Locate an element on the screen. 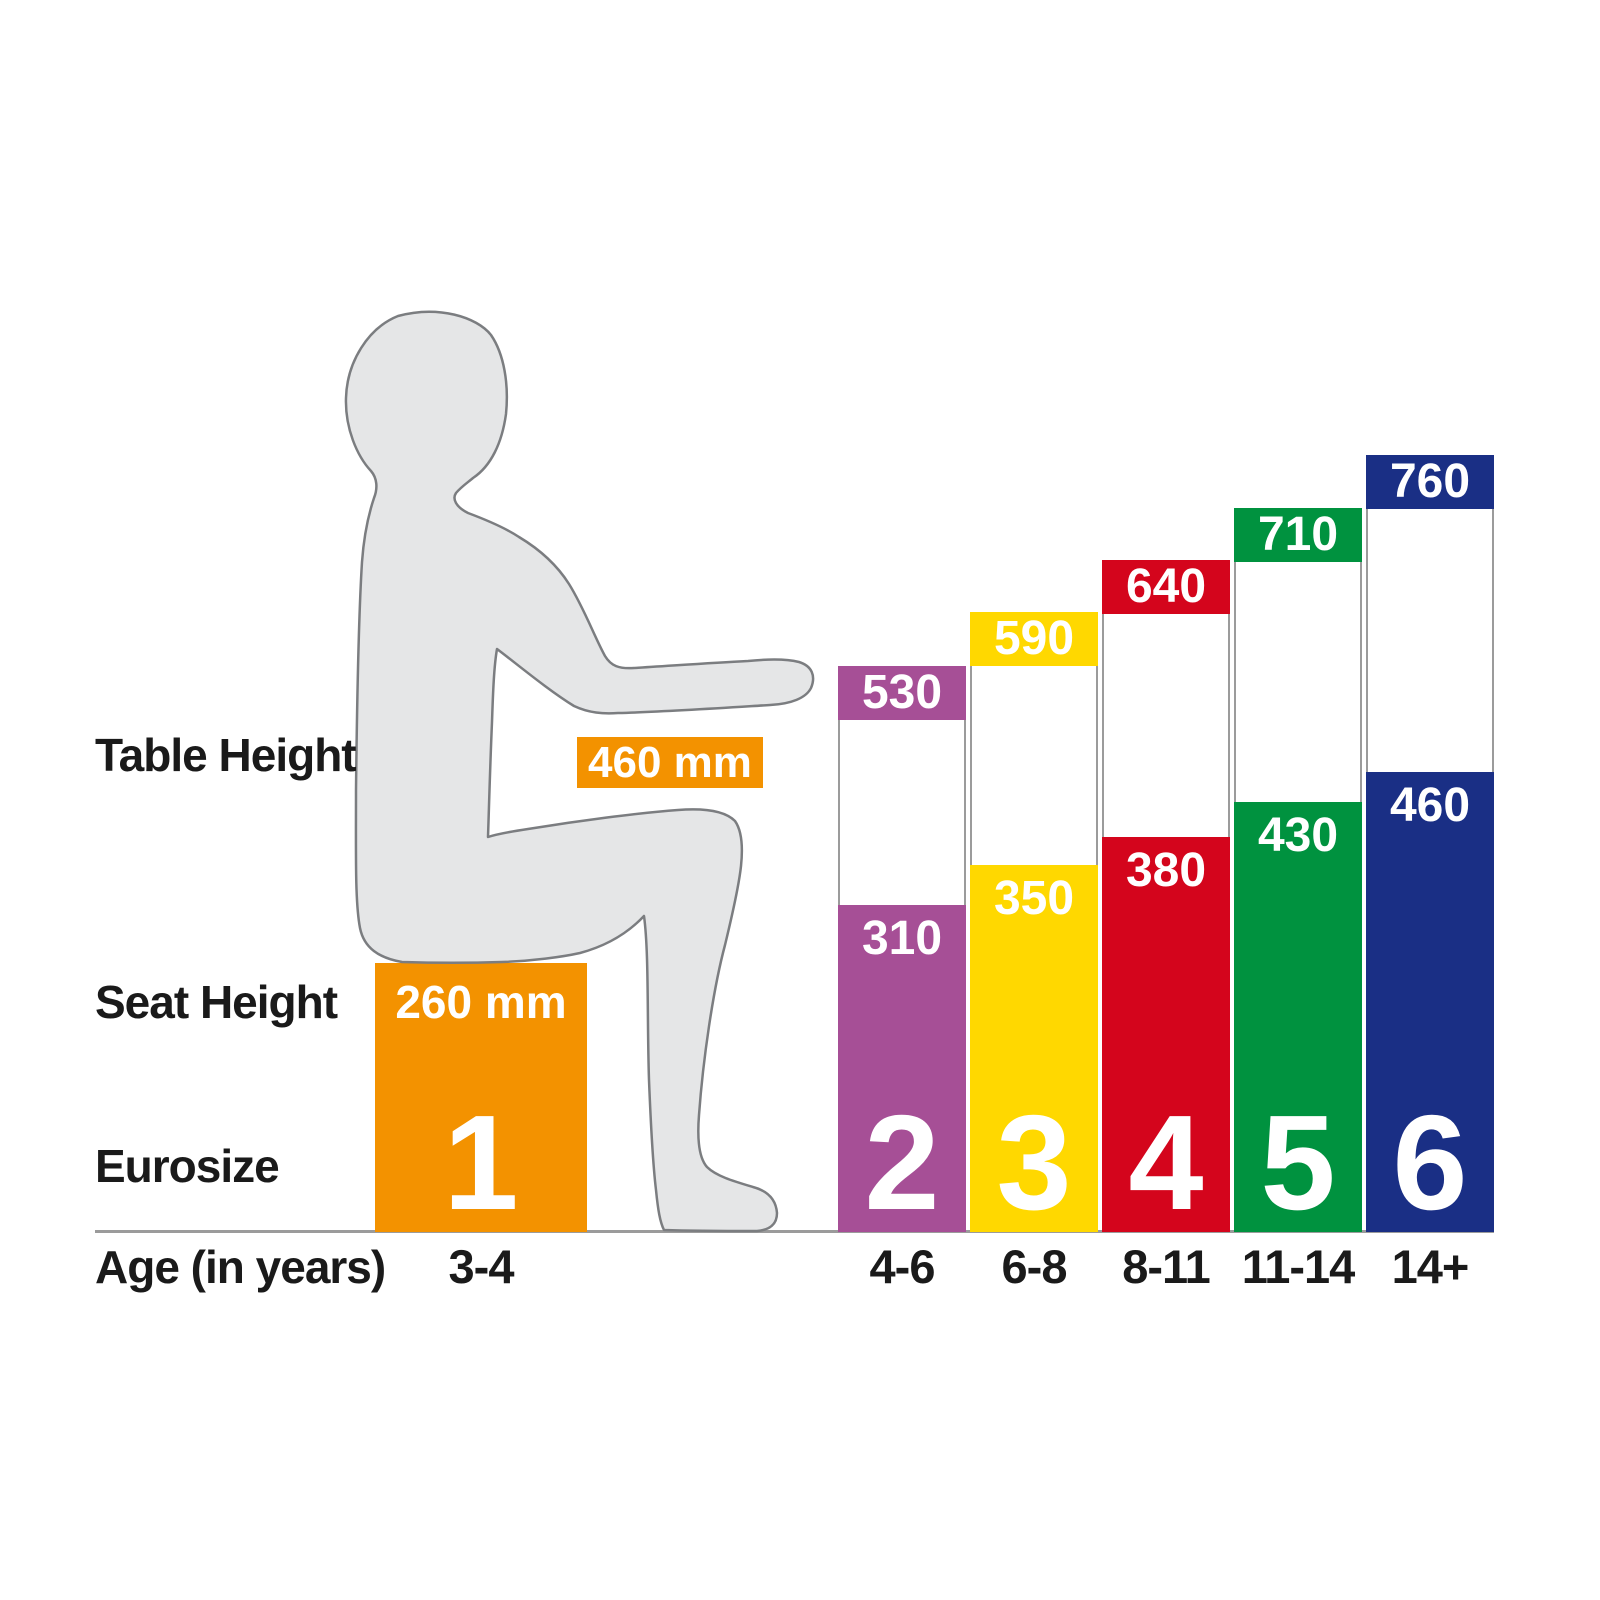  table-height-value: 760 is located at coordinates (1430, 481).